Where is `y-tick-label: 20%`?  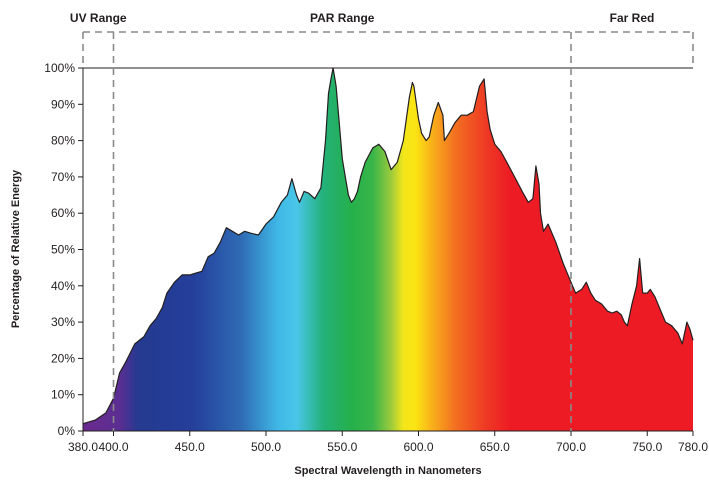
y-tick-label: 20% is located at coordinates (63, 358).